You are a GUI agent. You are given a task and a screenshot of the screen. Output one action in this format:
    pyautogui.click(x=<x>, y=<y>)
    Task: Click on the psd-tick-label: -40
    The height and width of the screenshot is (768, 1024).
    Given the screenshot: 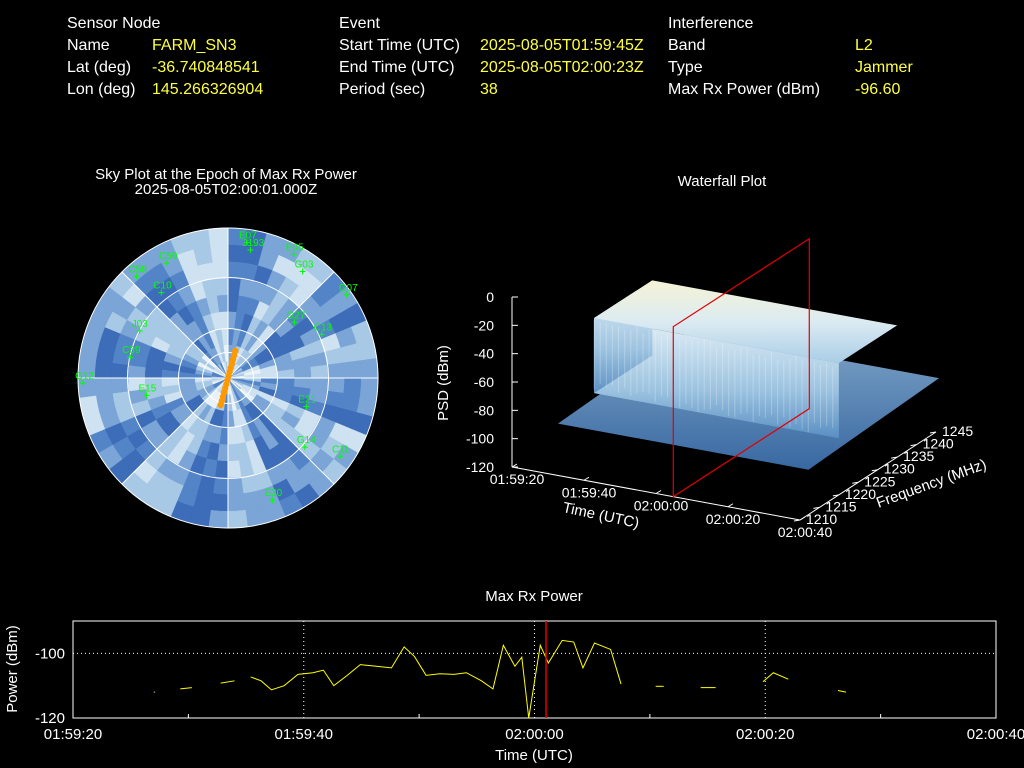 What is the action you would take?
    pyautogui.click(x=484, y=354)
    